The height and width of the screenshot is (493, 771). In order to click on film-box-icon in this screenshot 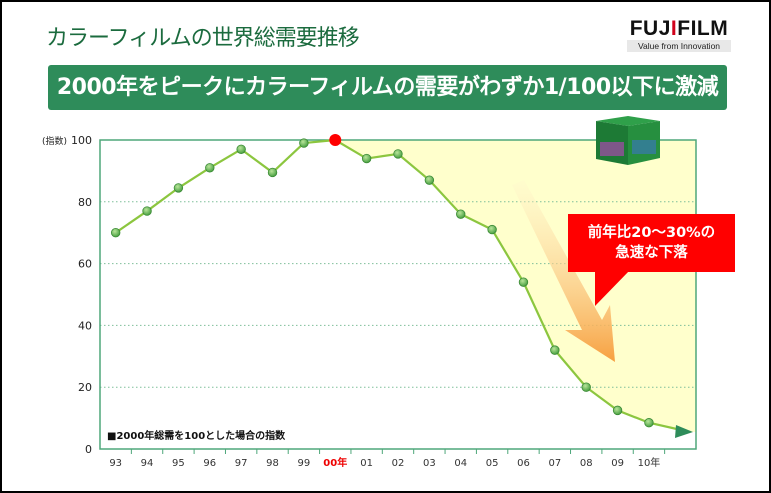, I will do `click(628, 140)`.